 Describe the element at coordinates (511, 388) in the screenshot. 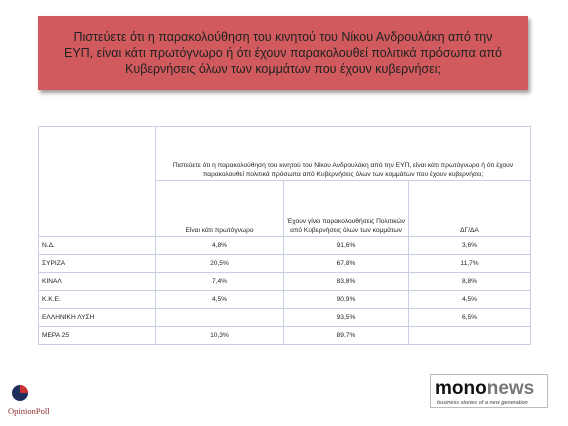

I see `logo-mono-b: news` at that location.